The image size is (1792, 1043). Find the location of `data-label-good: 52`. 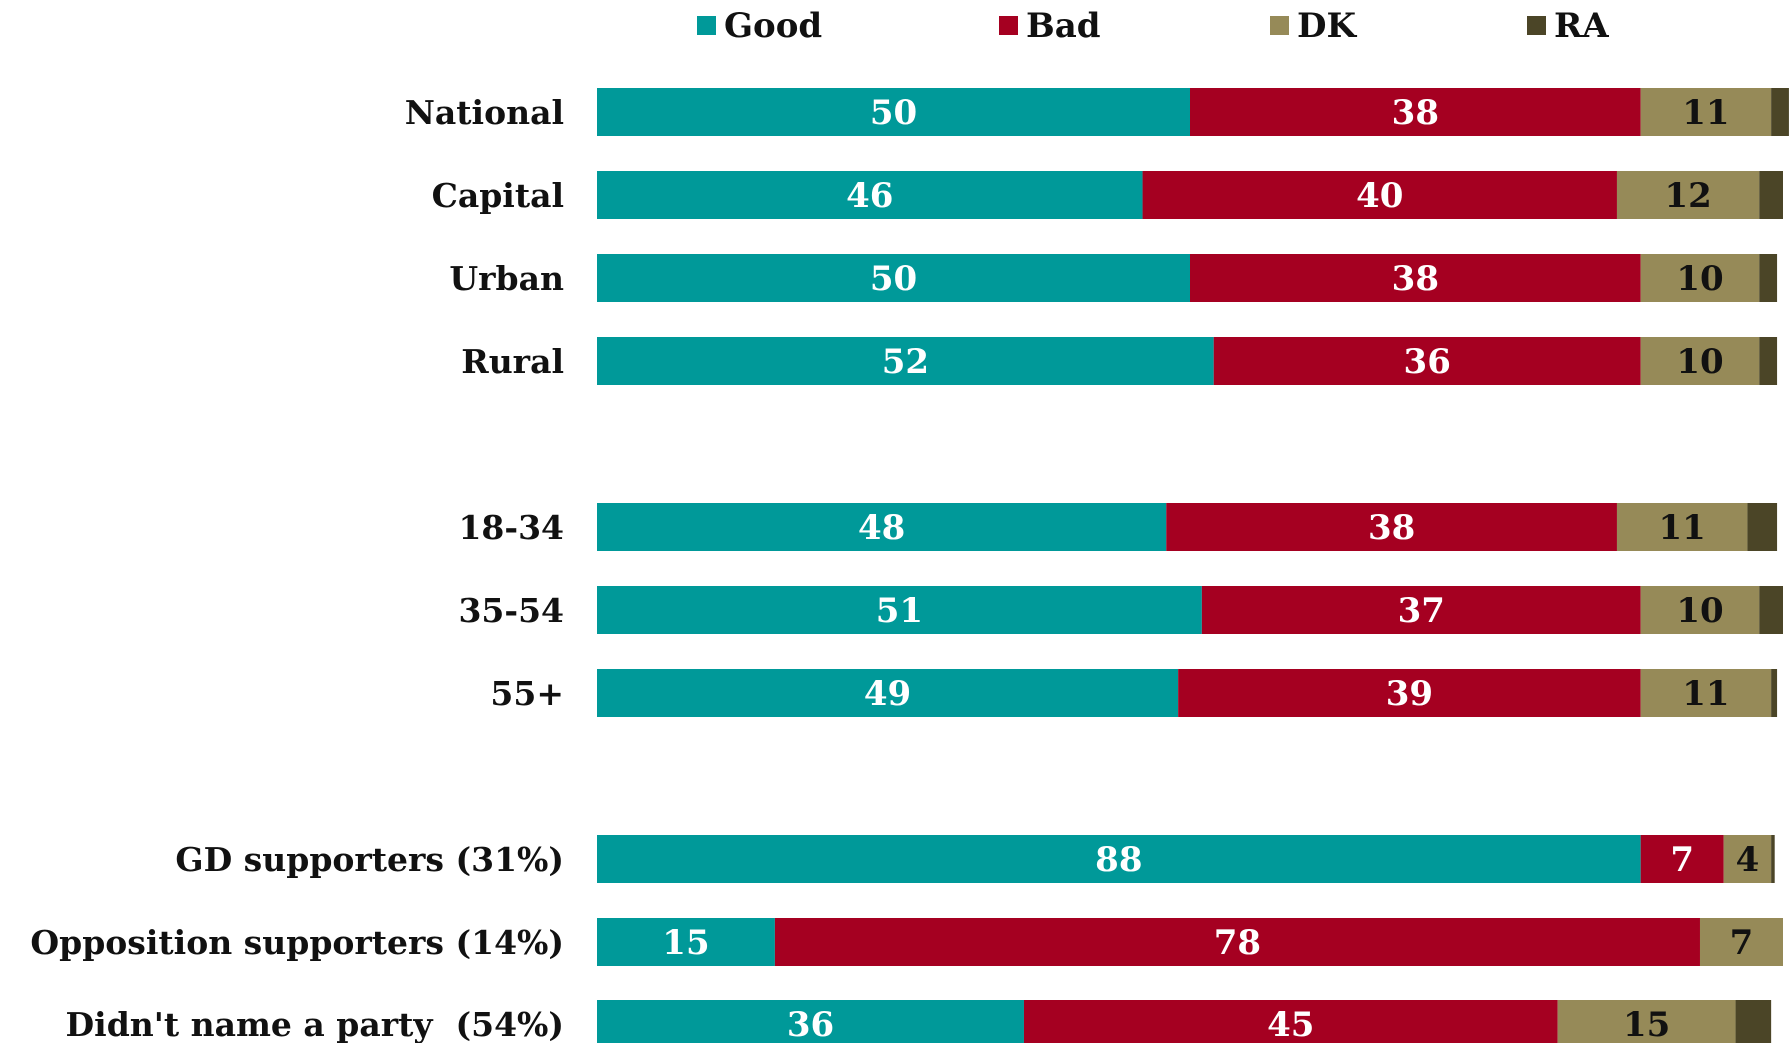

data-label-good: 52 is located at coordinates (905, 362).